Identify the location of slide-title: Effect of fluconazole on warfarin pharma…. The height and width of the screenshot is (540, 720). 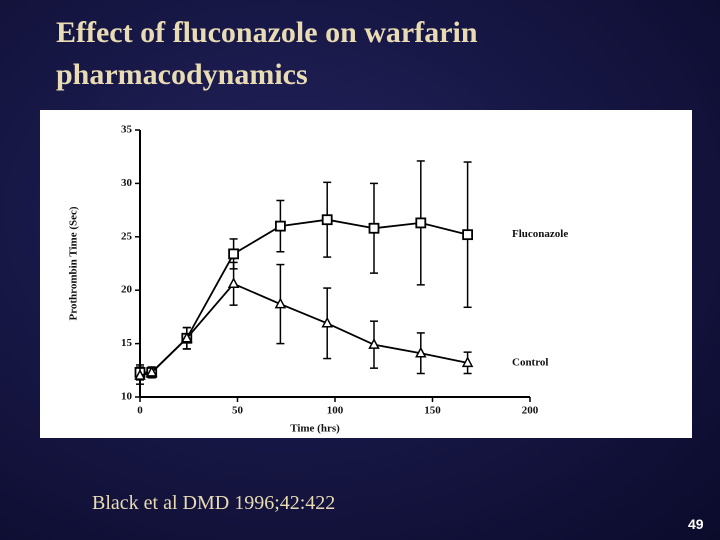
(267, 53).